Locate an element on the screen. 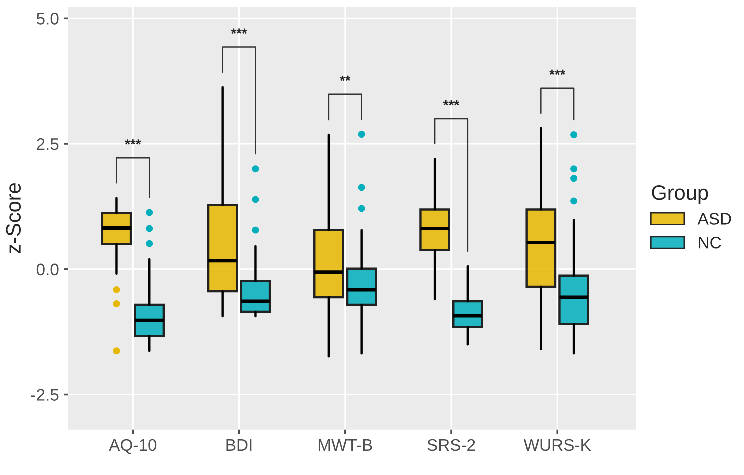 The image size is (744, 475). x-tick-label: BDI is located at coordinates (239, 445).